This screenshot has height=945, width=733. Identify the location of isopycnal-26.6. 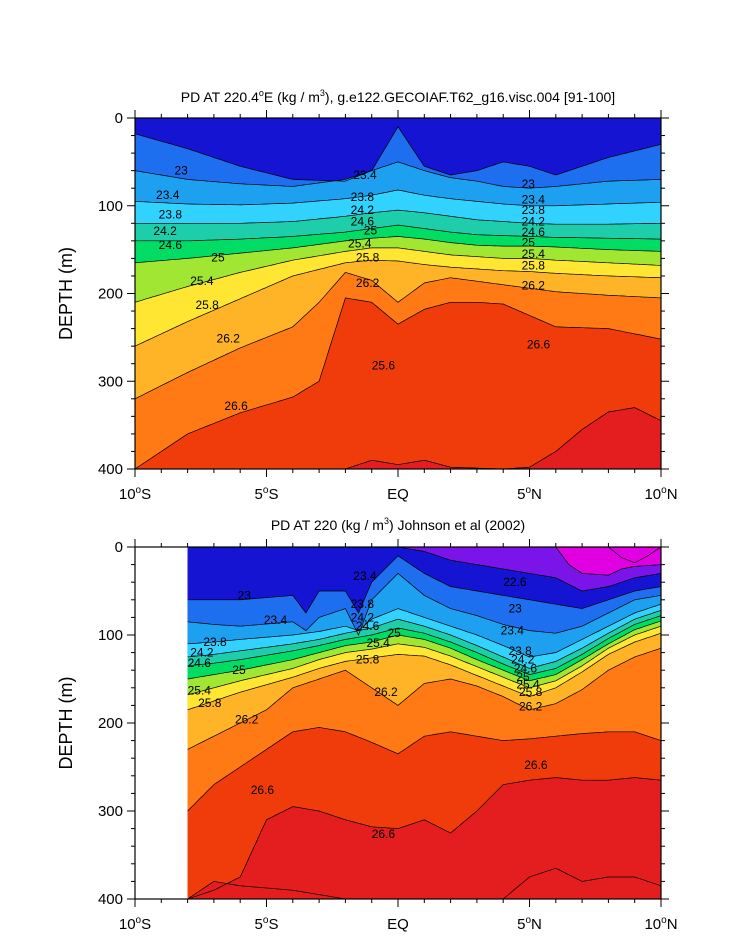
(398, 383).